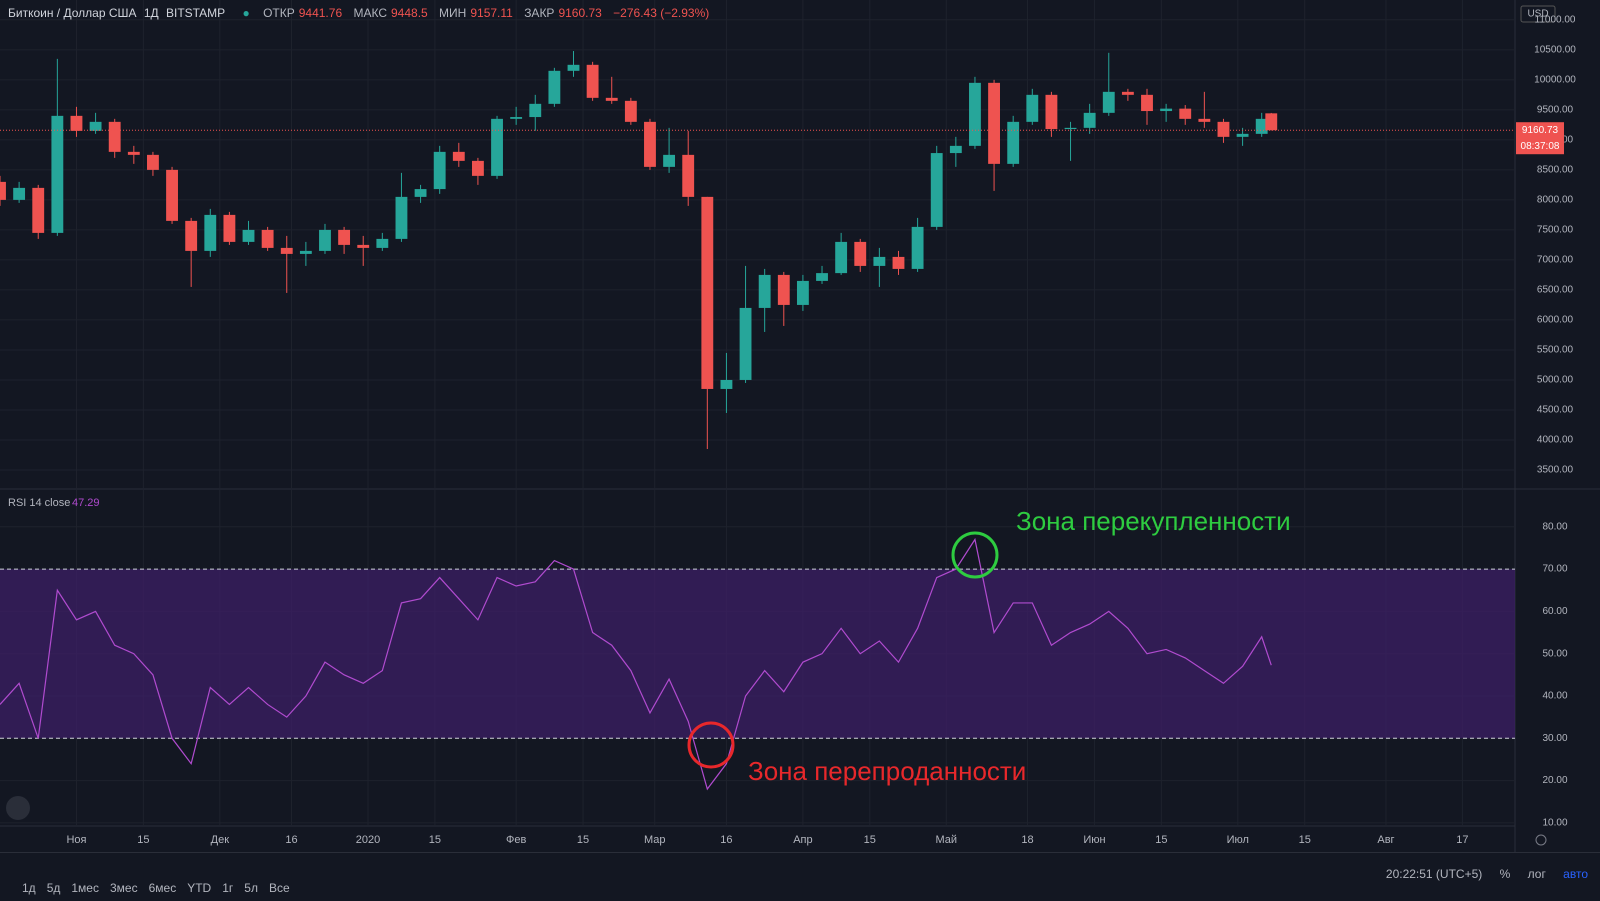 Image resolution: width=1600 pixels, height=901 pixels. Describe the element at coordinates (1555, 19) in the screenshot. I see `y-tick-label: 11000.00` at that location.